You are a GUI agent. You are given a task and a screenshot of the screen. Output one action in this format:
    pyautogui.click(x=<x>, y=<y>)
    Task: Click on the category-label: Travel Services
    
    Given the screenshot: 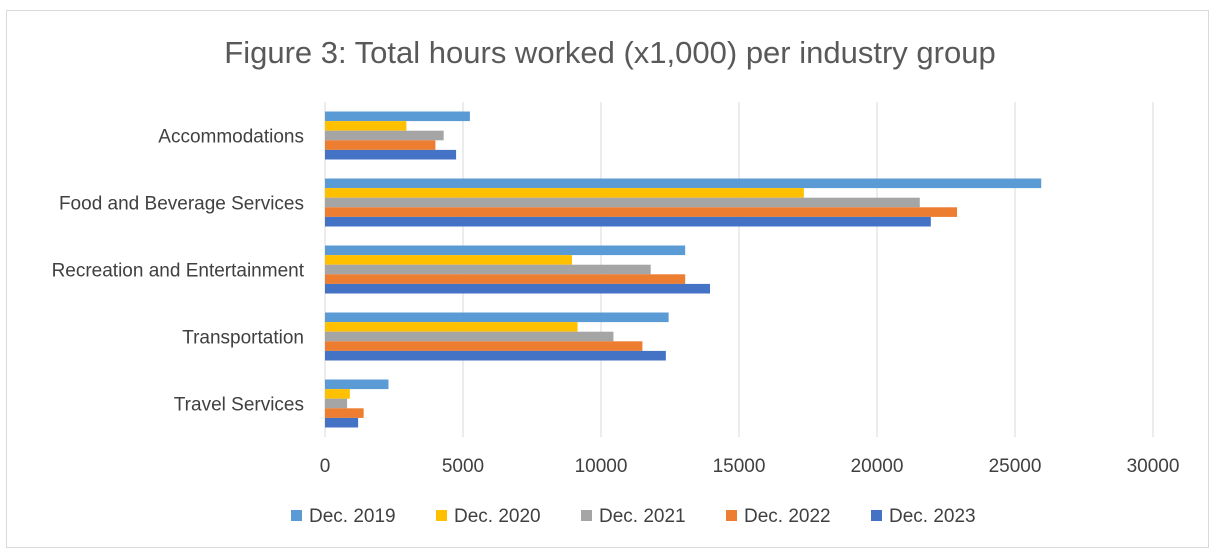 What is the action you would take?
    pyautogui.click(x=239, y=405)
    